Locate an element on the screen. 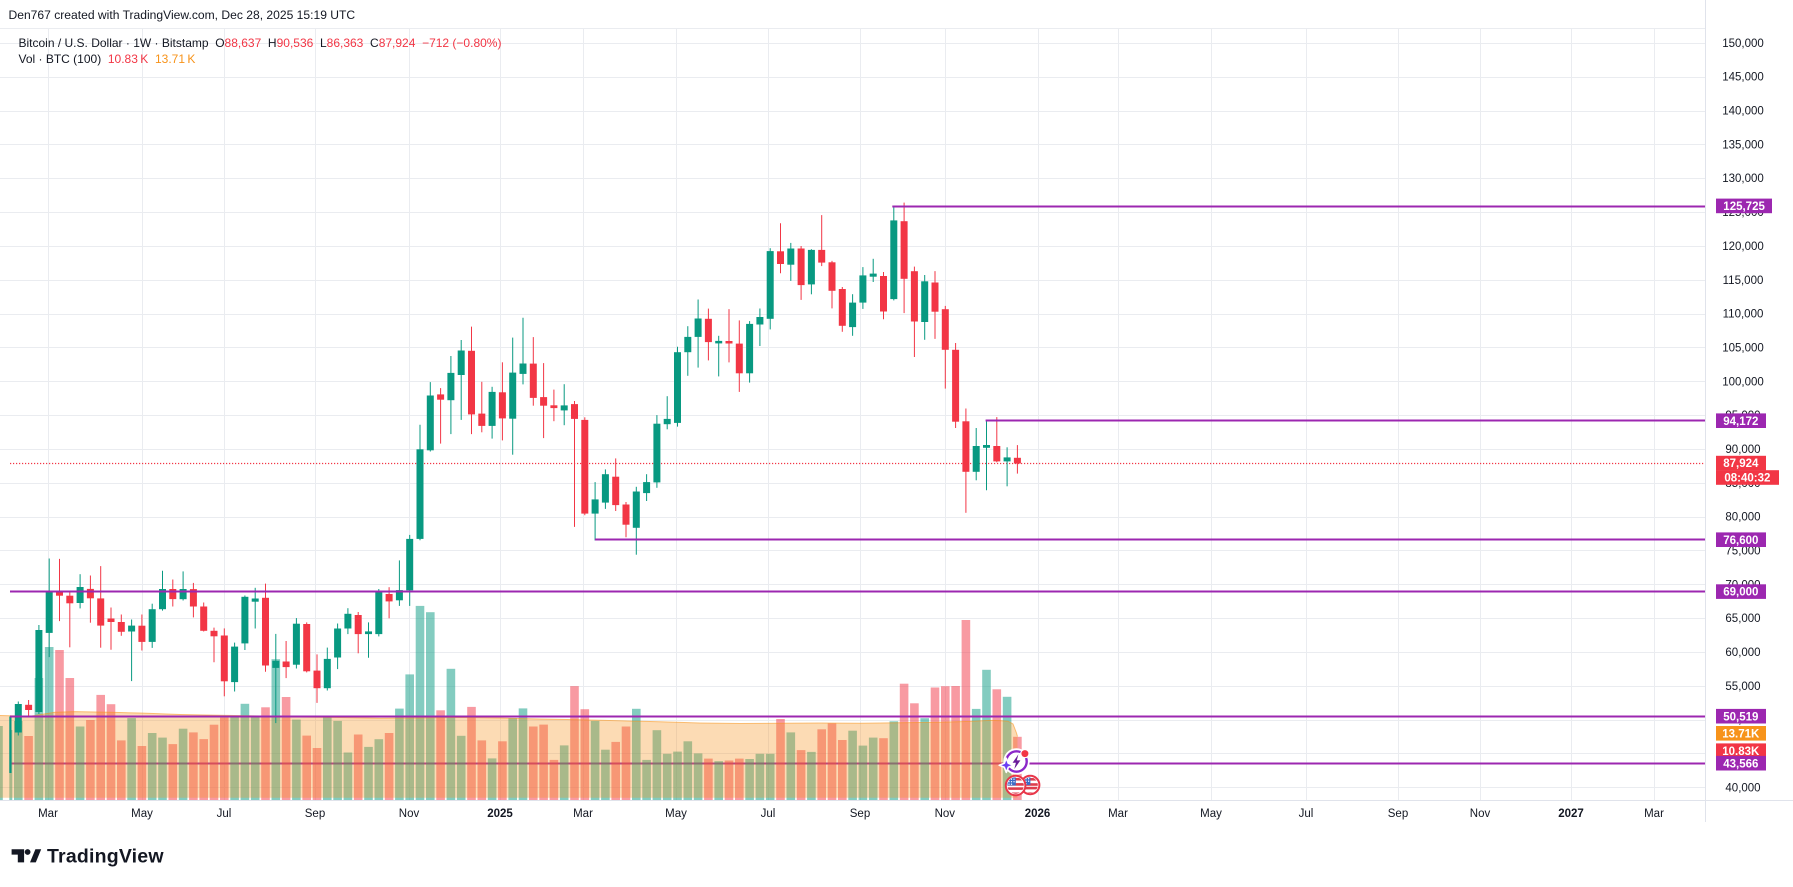 The height and width of the screenshot is (887, 1793). svg-text: 150,000 is located at coordinates (1743, 44).